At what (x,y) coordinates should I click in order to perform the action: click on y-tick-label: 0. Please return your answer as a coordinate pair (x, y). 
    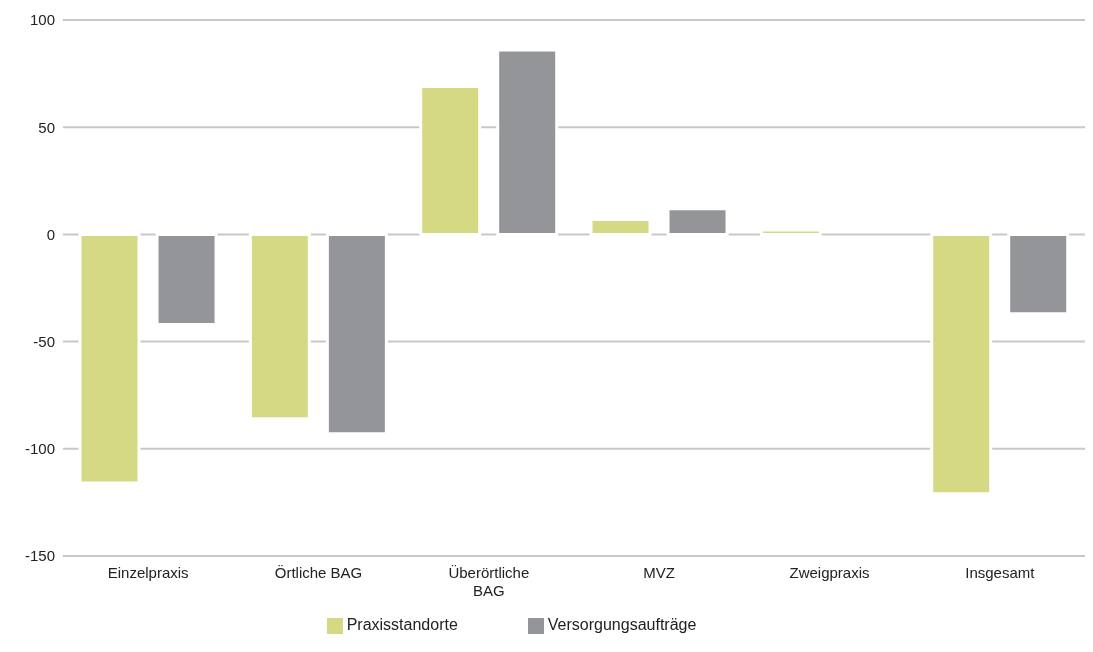
    Looking at the image, I should click on (50, 234).